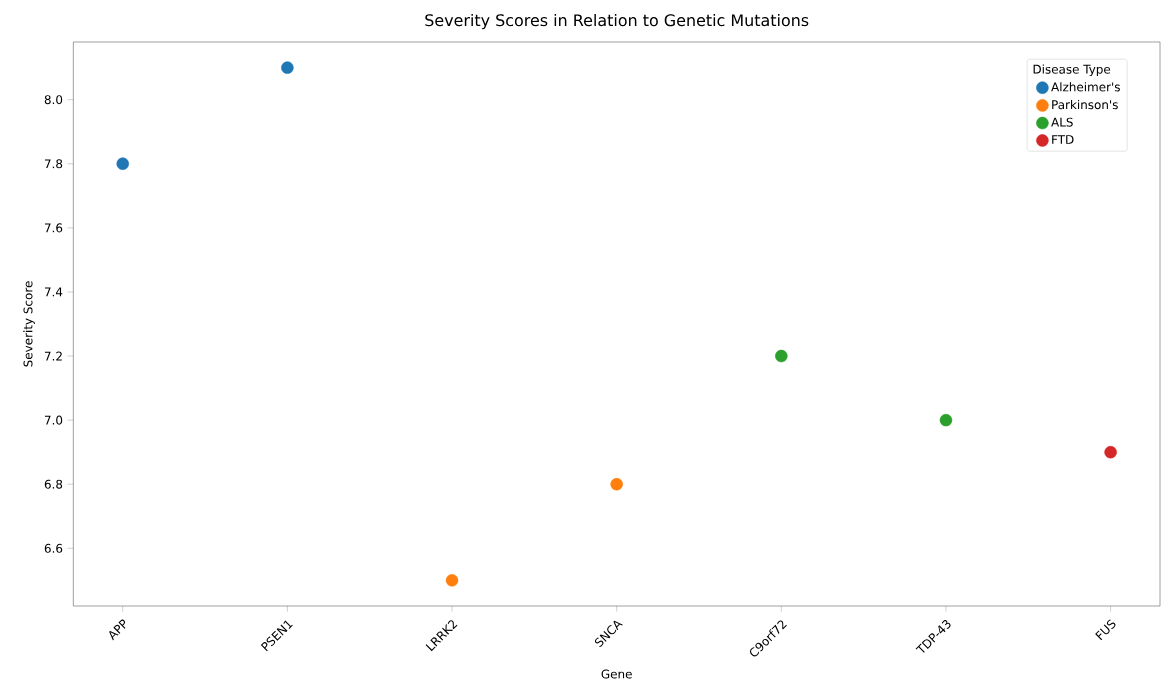 The image size is (1168, 698). Describe the element at coordinates (53, 548) in the screenshot. I see `y-tick-label: 6.6` at that location.